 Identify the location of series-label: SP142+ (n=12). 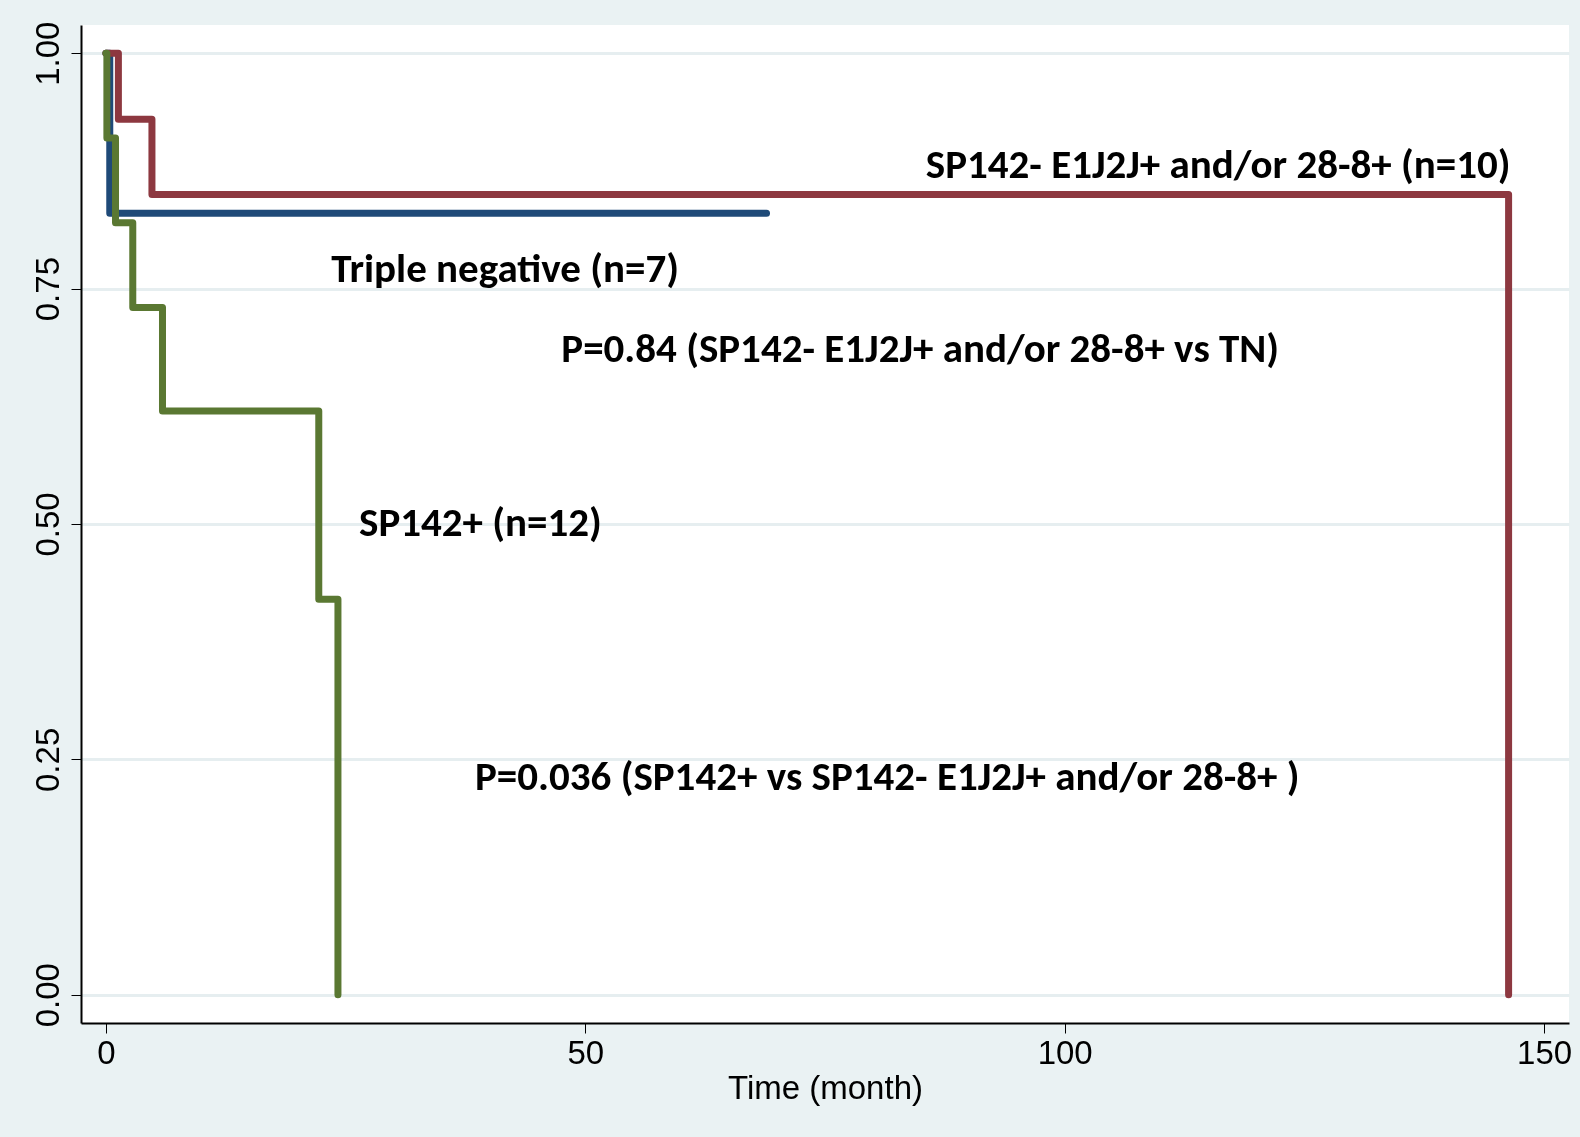
(480, 522).